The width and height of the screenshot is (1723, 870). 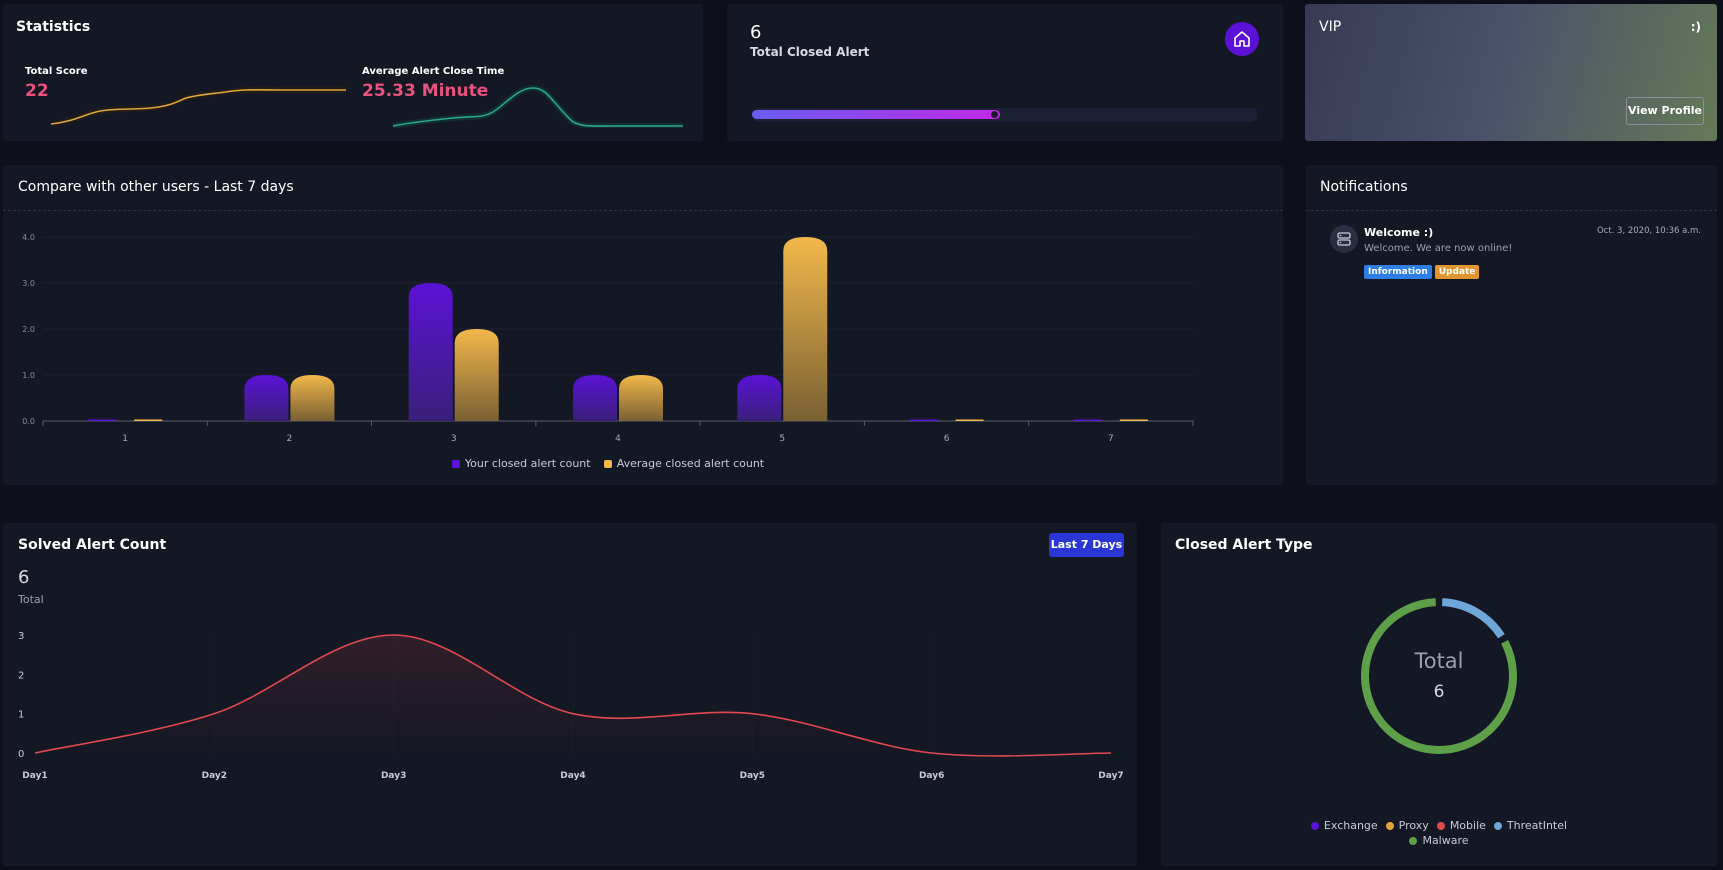 I want to click on total-score-label: Total Score, so click(x=56, y=71).